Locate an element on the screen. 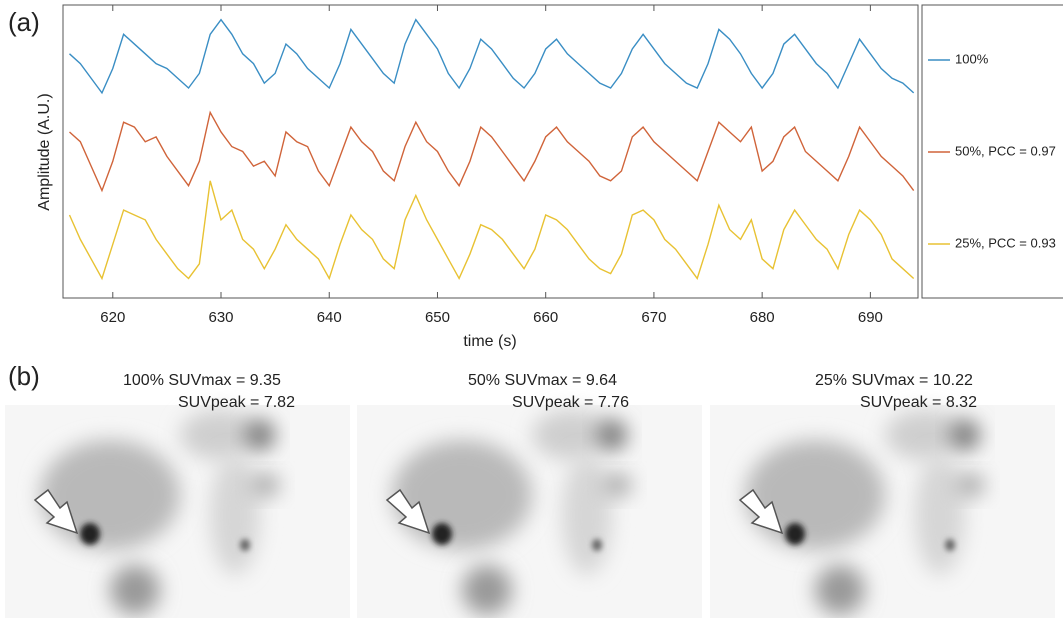 This screenshot has height=623, width=1063. panel-label: (b) is located at coordinates (24, 376).